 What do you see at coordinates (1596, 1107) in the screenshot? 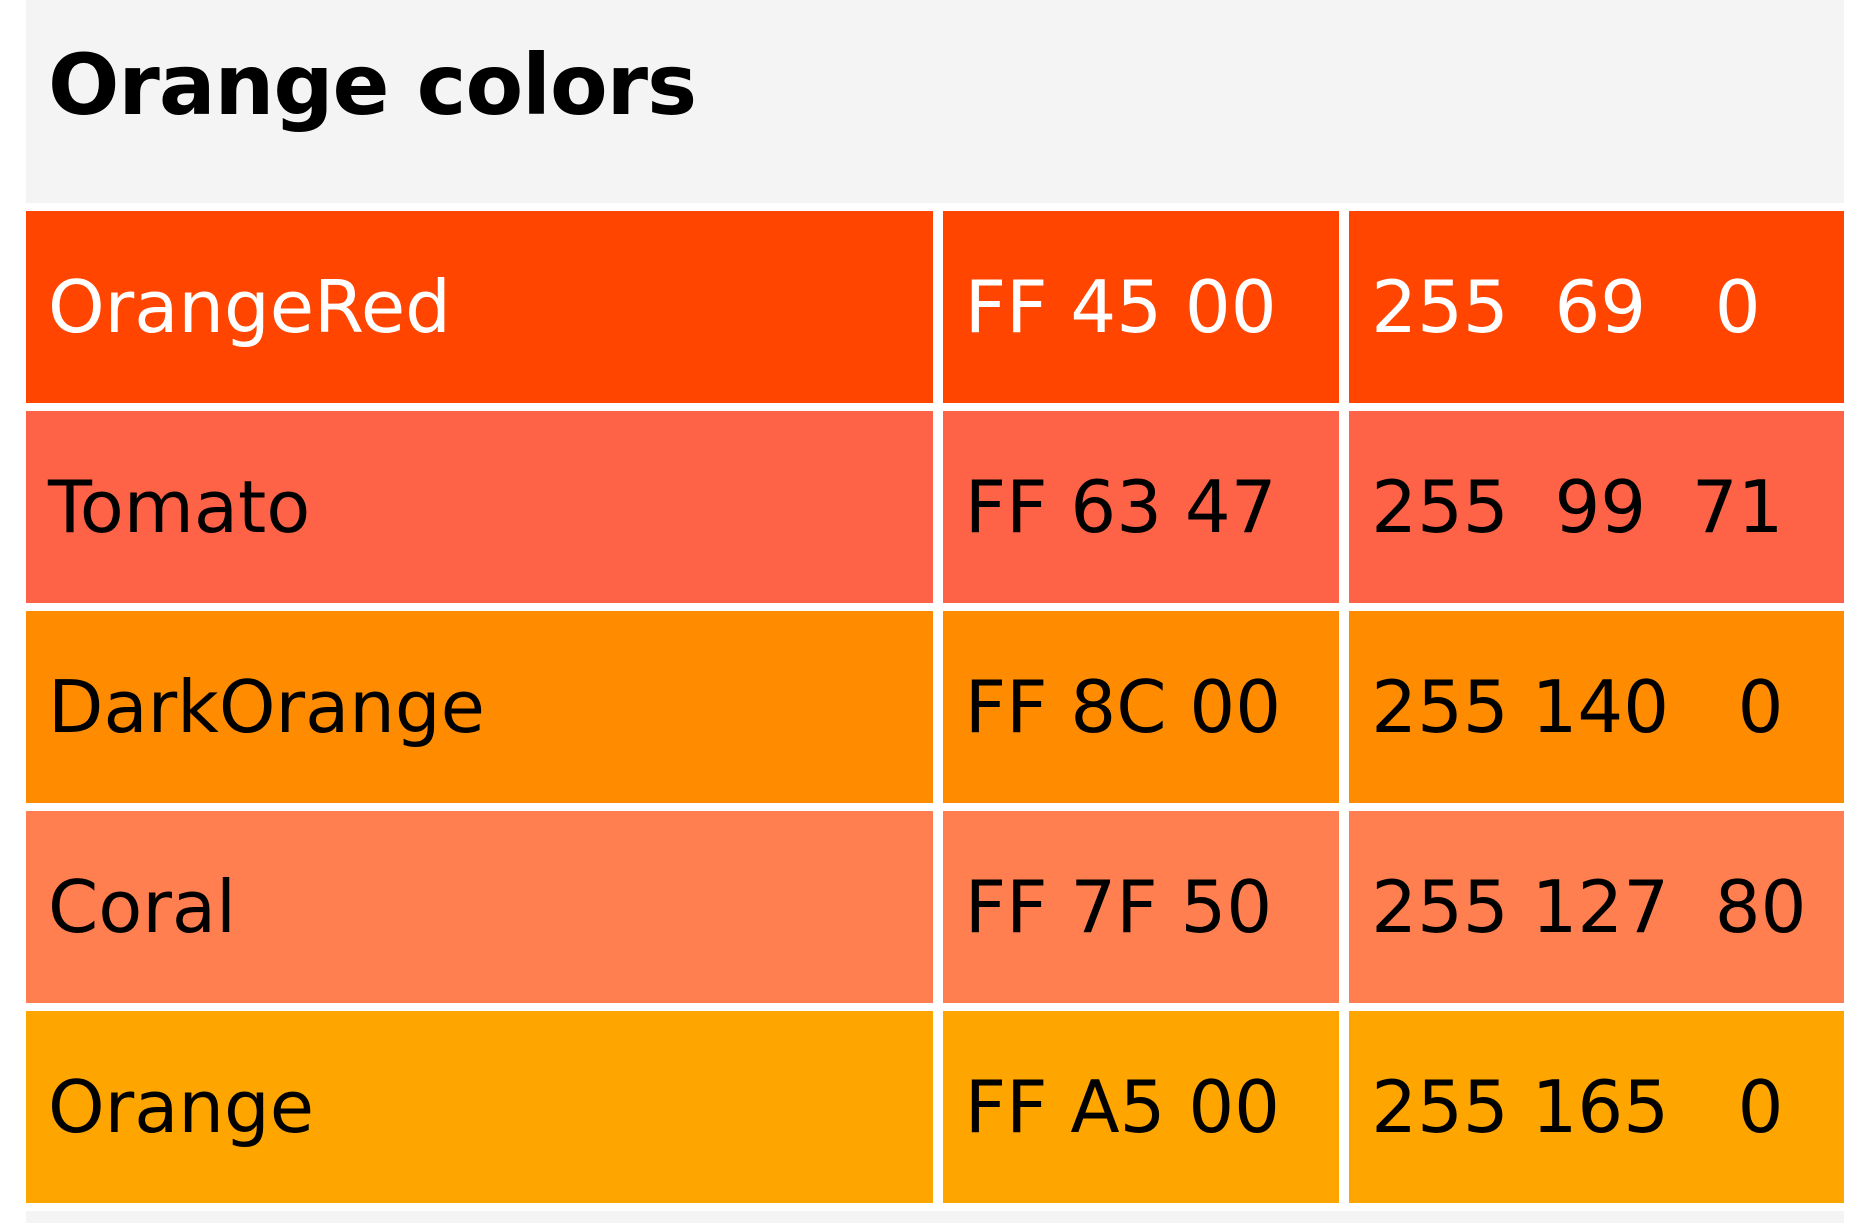
I see `rgb-value-cell: 255 165 0` at bounding box center [1596, 1107].